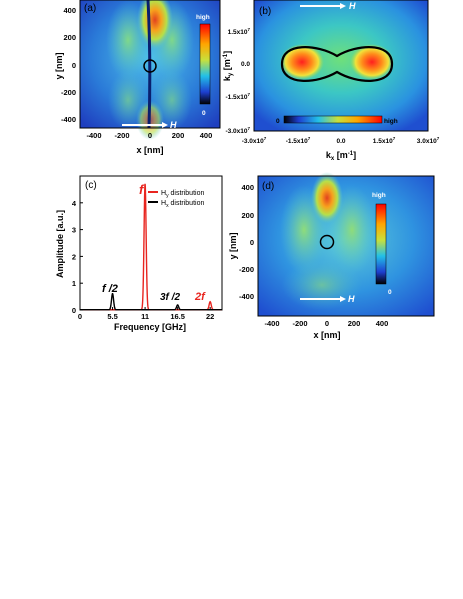 This screenshot has width=463, height=599. I want to click on ylabel-d: y [nm], so click(233, 245).